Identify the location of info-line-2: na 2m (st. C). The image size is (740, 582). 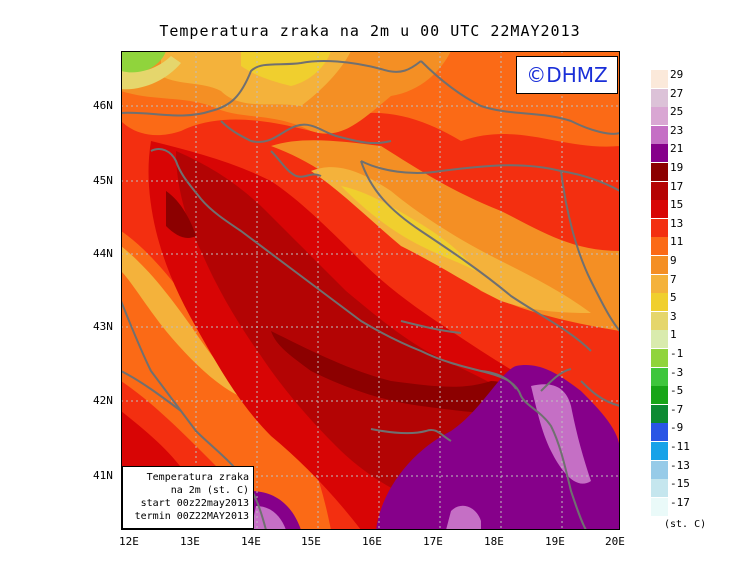
(209, 490).